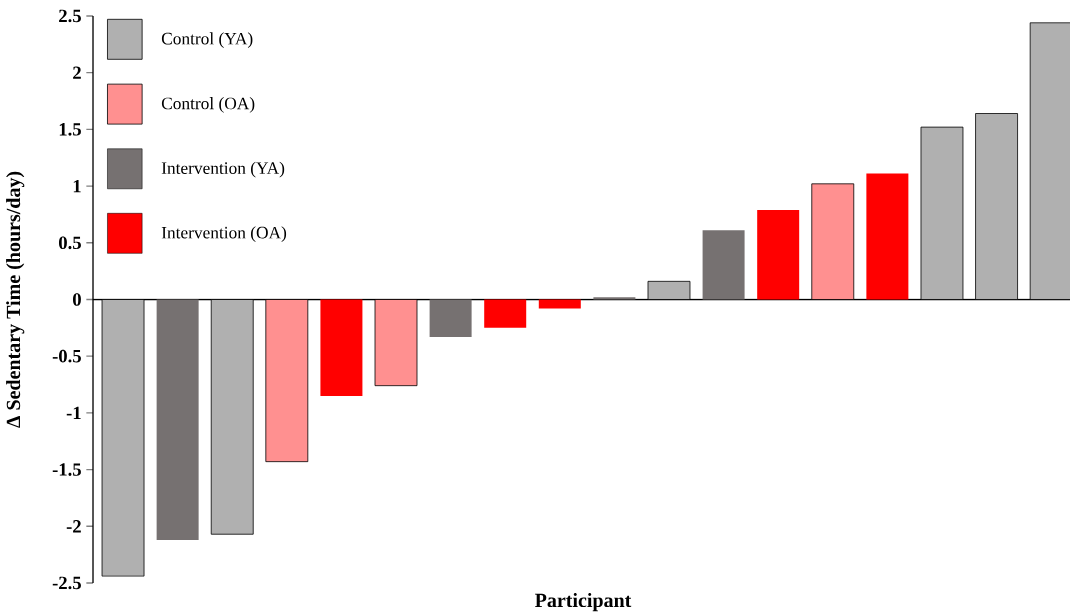 The height and width of the screenshot is (616, 1070). I want to click on legend-label: Control (OA), so click(208, 105).